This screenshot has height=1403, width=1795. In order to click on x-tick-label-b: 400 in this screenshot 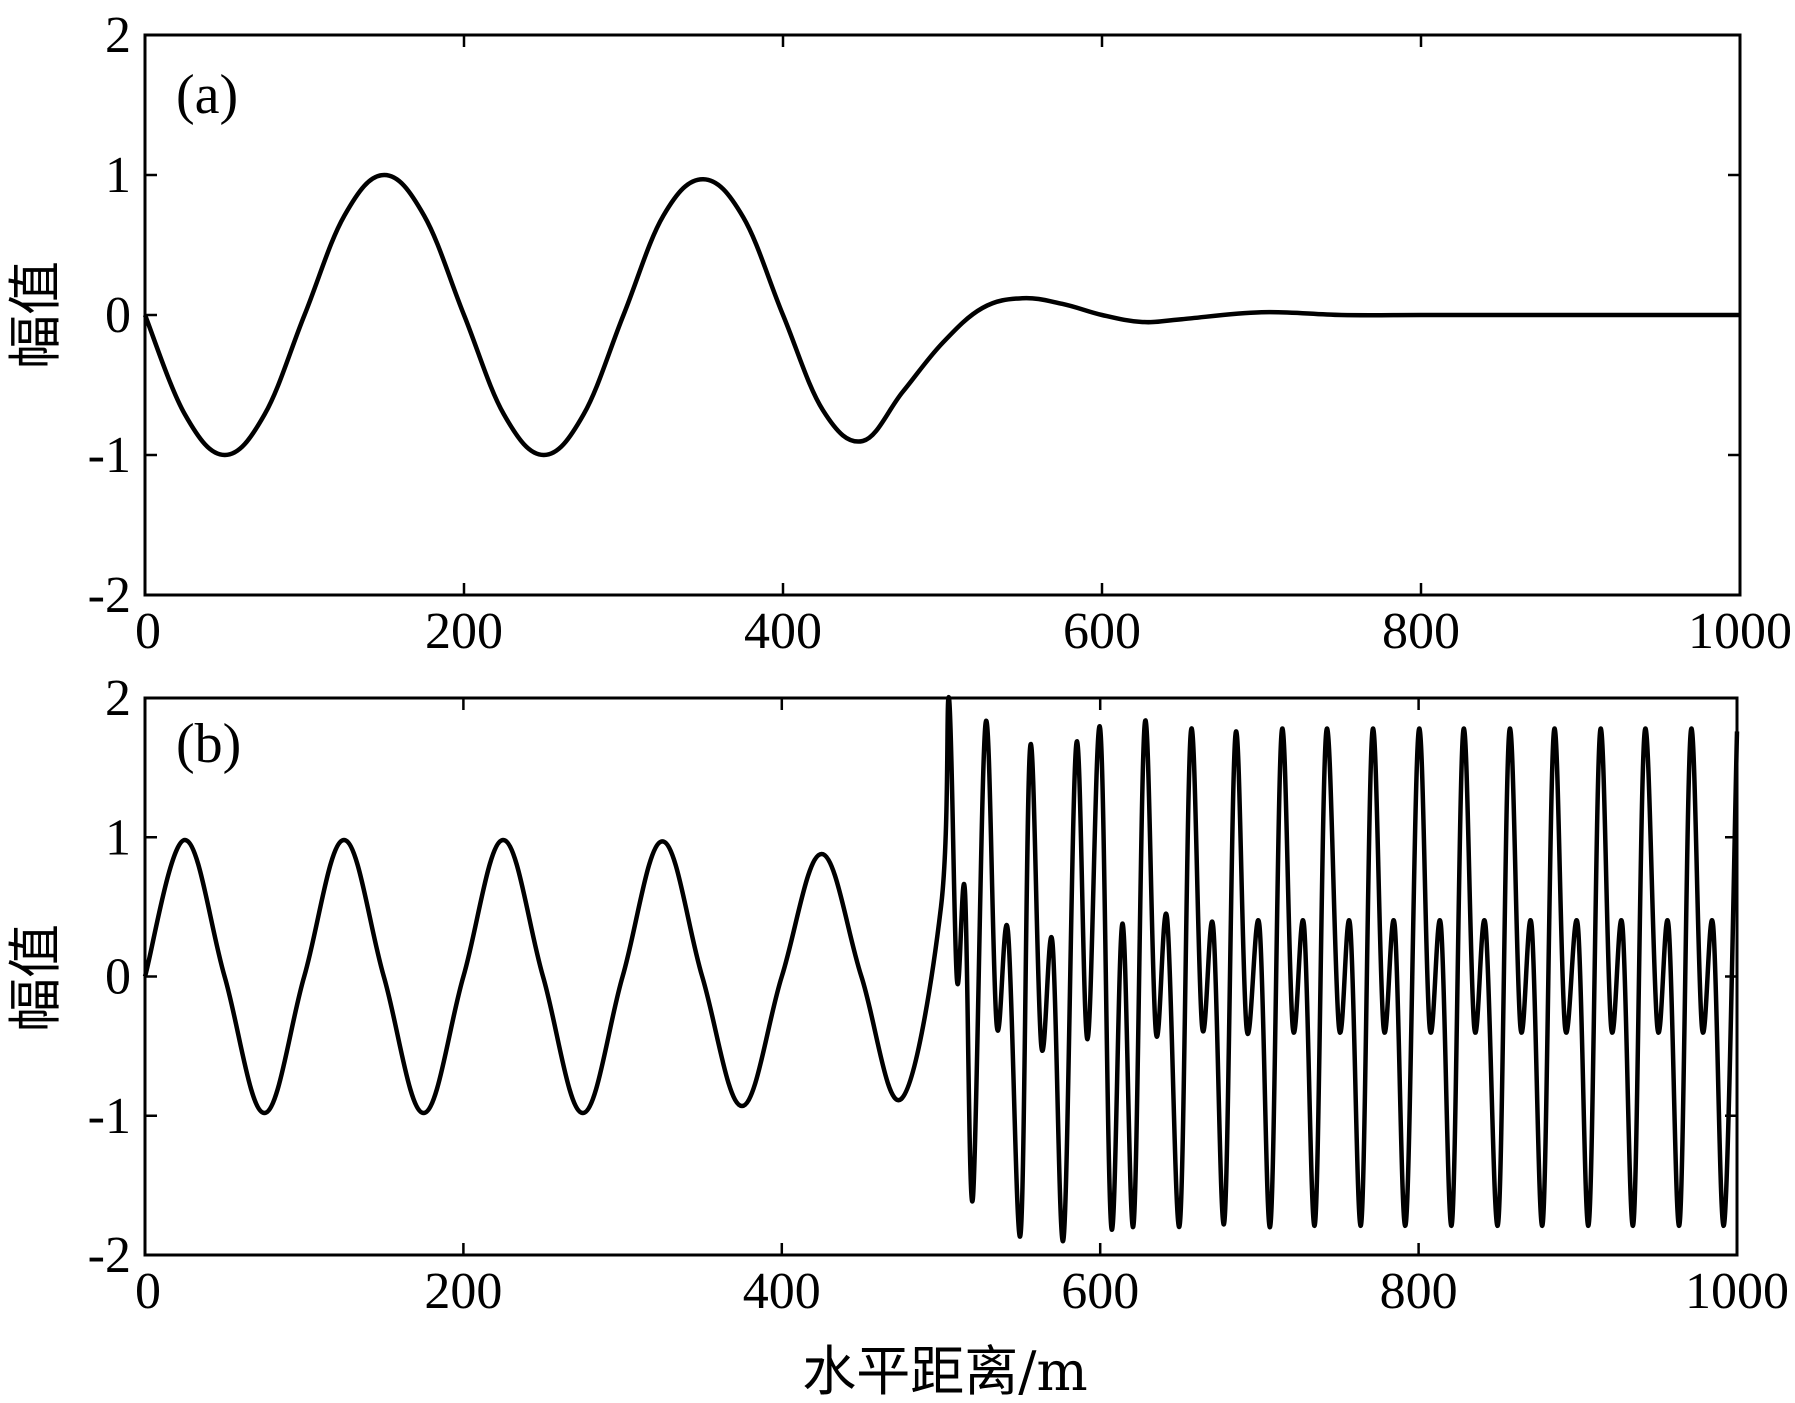, I will do `click(782, 1291)`.